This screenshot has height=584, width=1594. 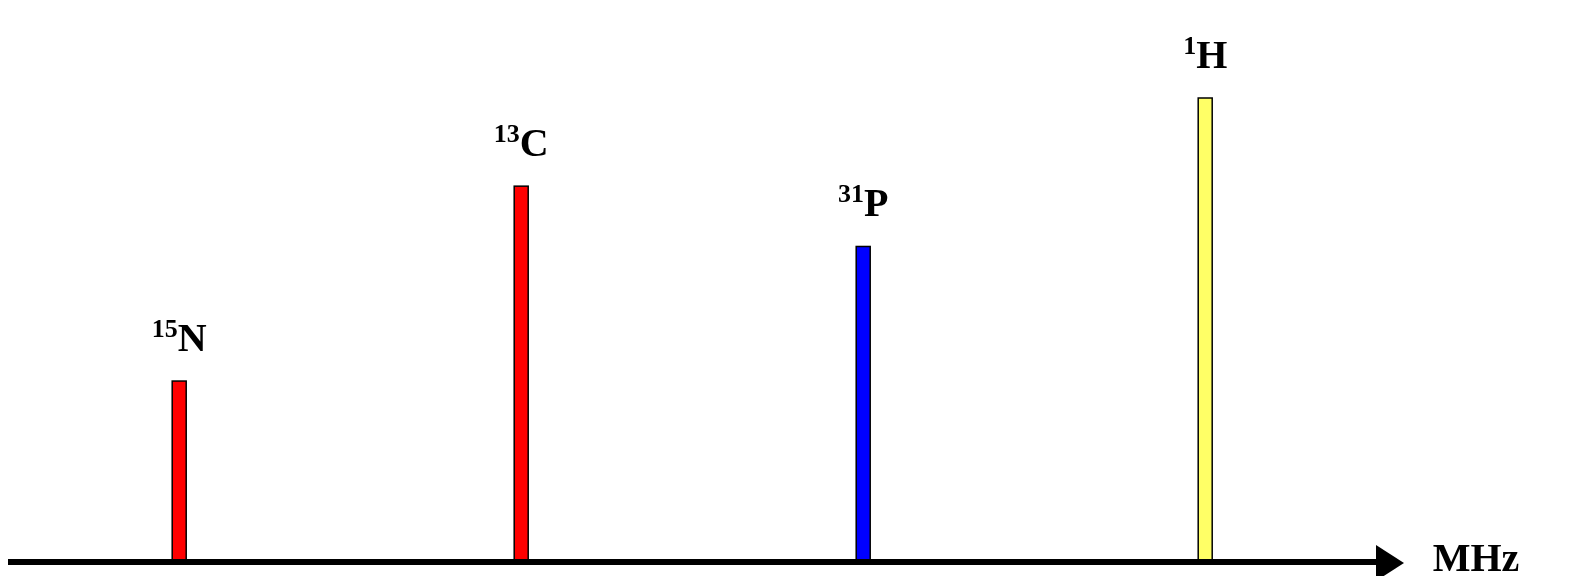 What do you see at coordinates (1205, 53) in the screenshot?
I see `x-tick-label: $^{1}$H` at bounding box center [1205, 53].